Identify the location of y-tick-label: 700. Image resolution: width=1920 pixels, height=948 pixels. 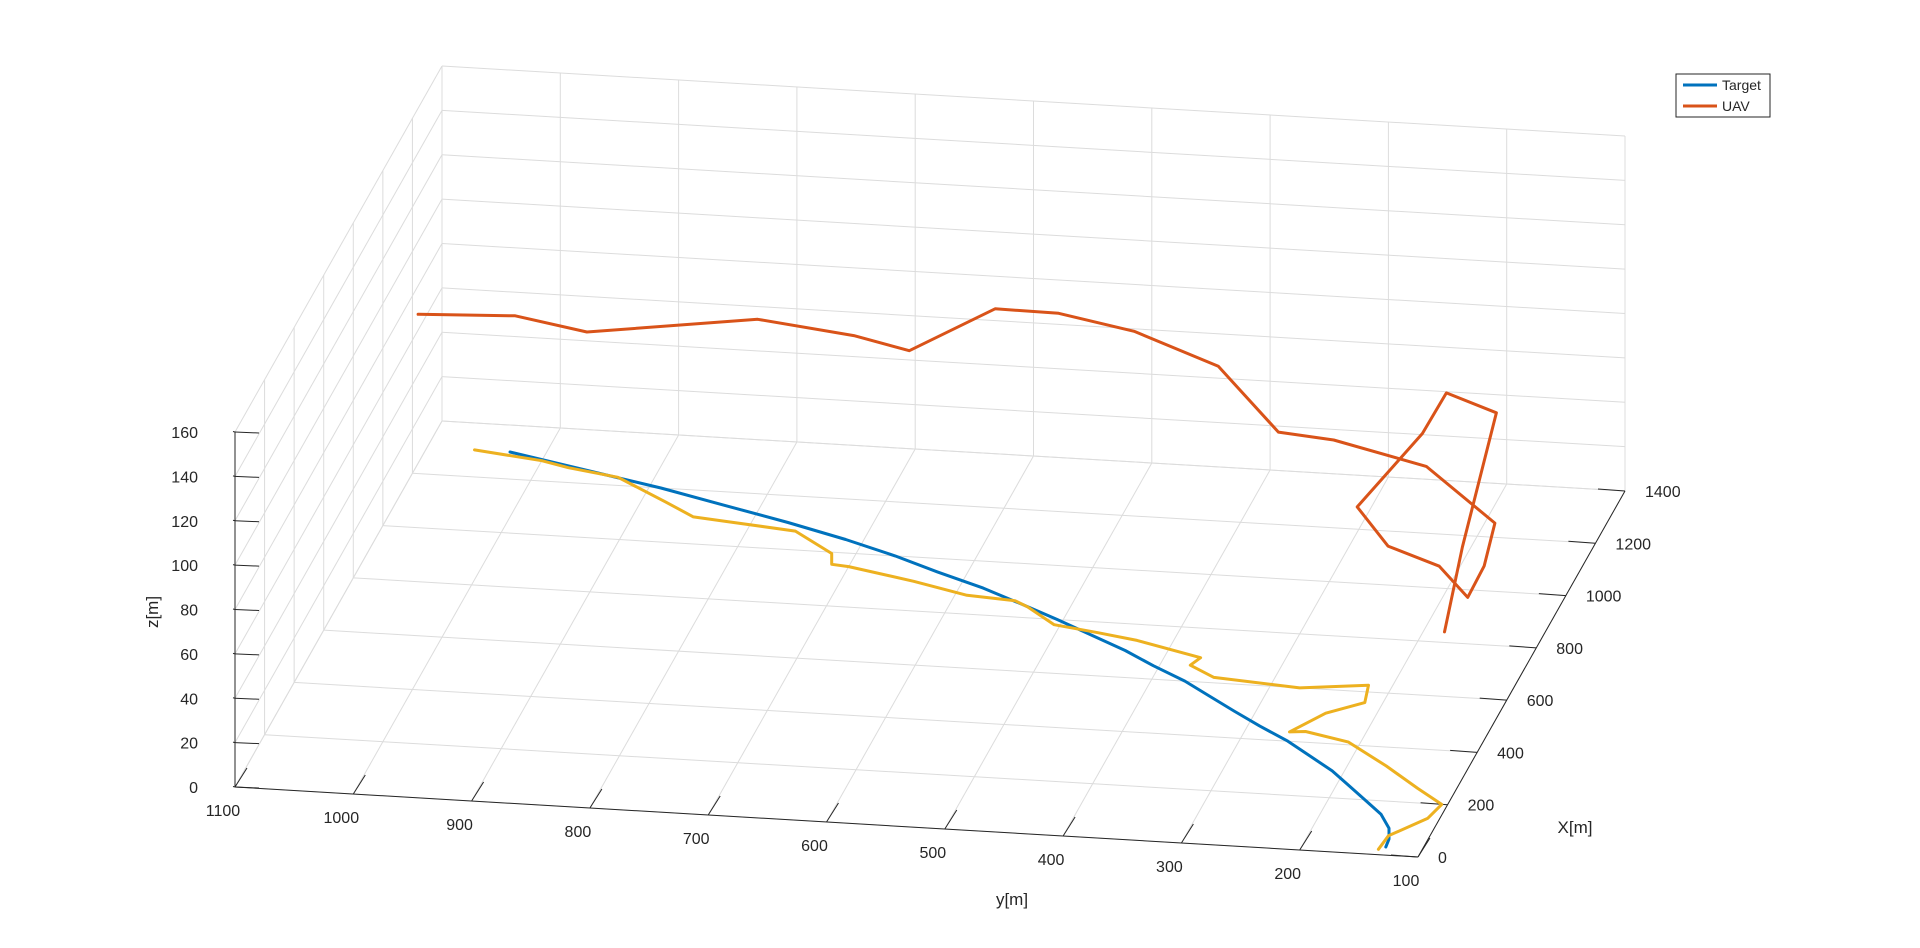
(696, 839).